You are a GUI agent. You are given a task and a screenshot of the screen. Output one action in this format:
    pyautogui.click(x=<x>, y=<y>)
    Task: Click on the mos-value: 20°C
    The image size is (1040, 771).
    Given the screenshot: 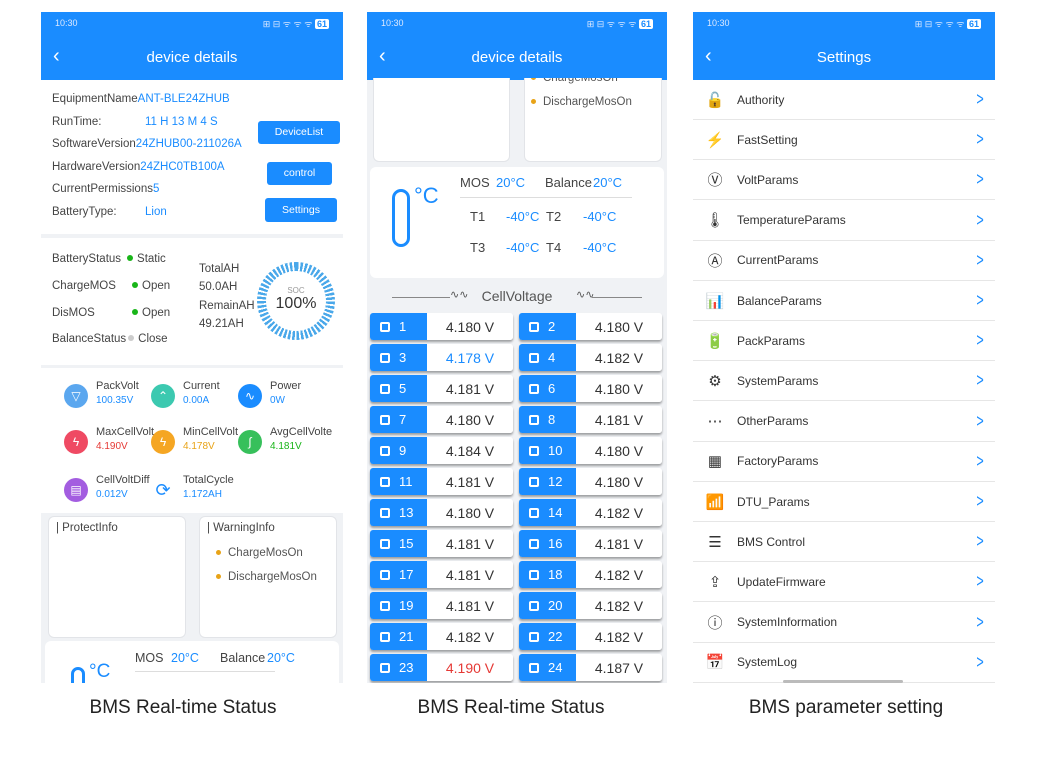 What is the action you would take?
    pyautogui.click(x=511, y=182)
    